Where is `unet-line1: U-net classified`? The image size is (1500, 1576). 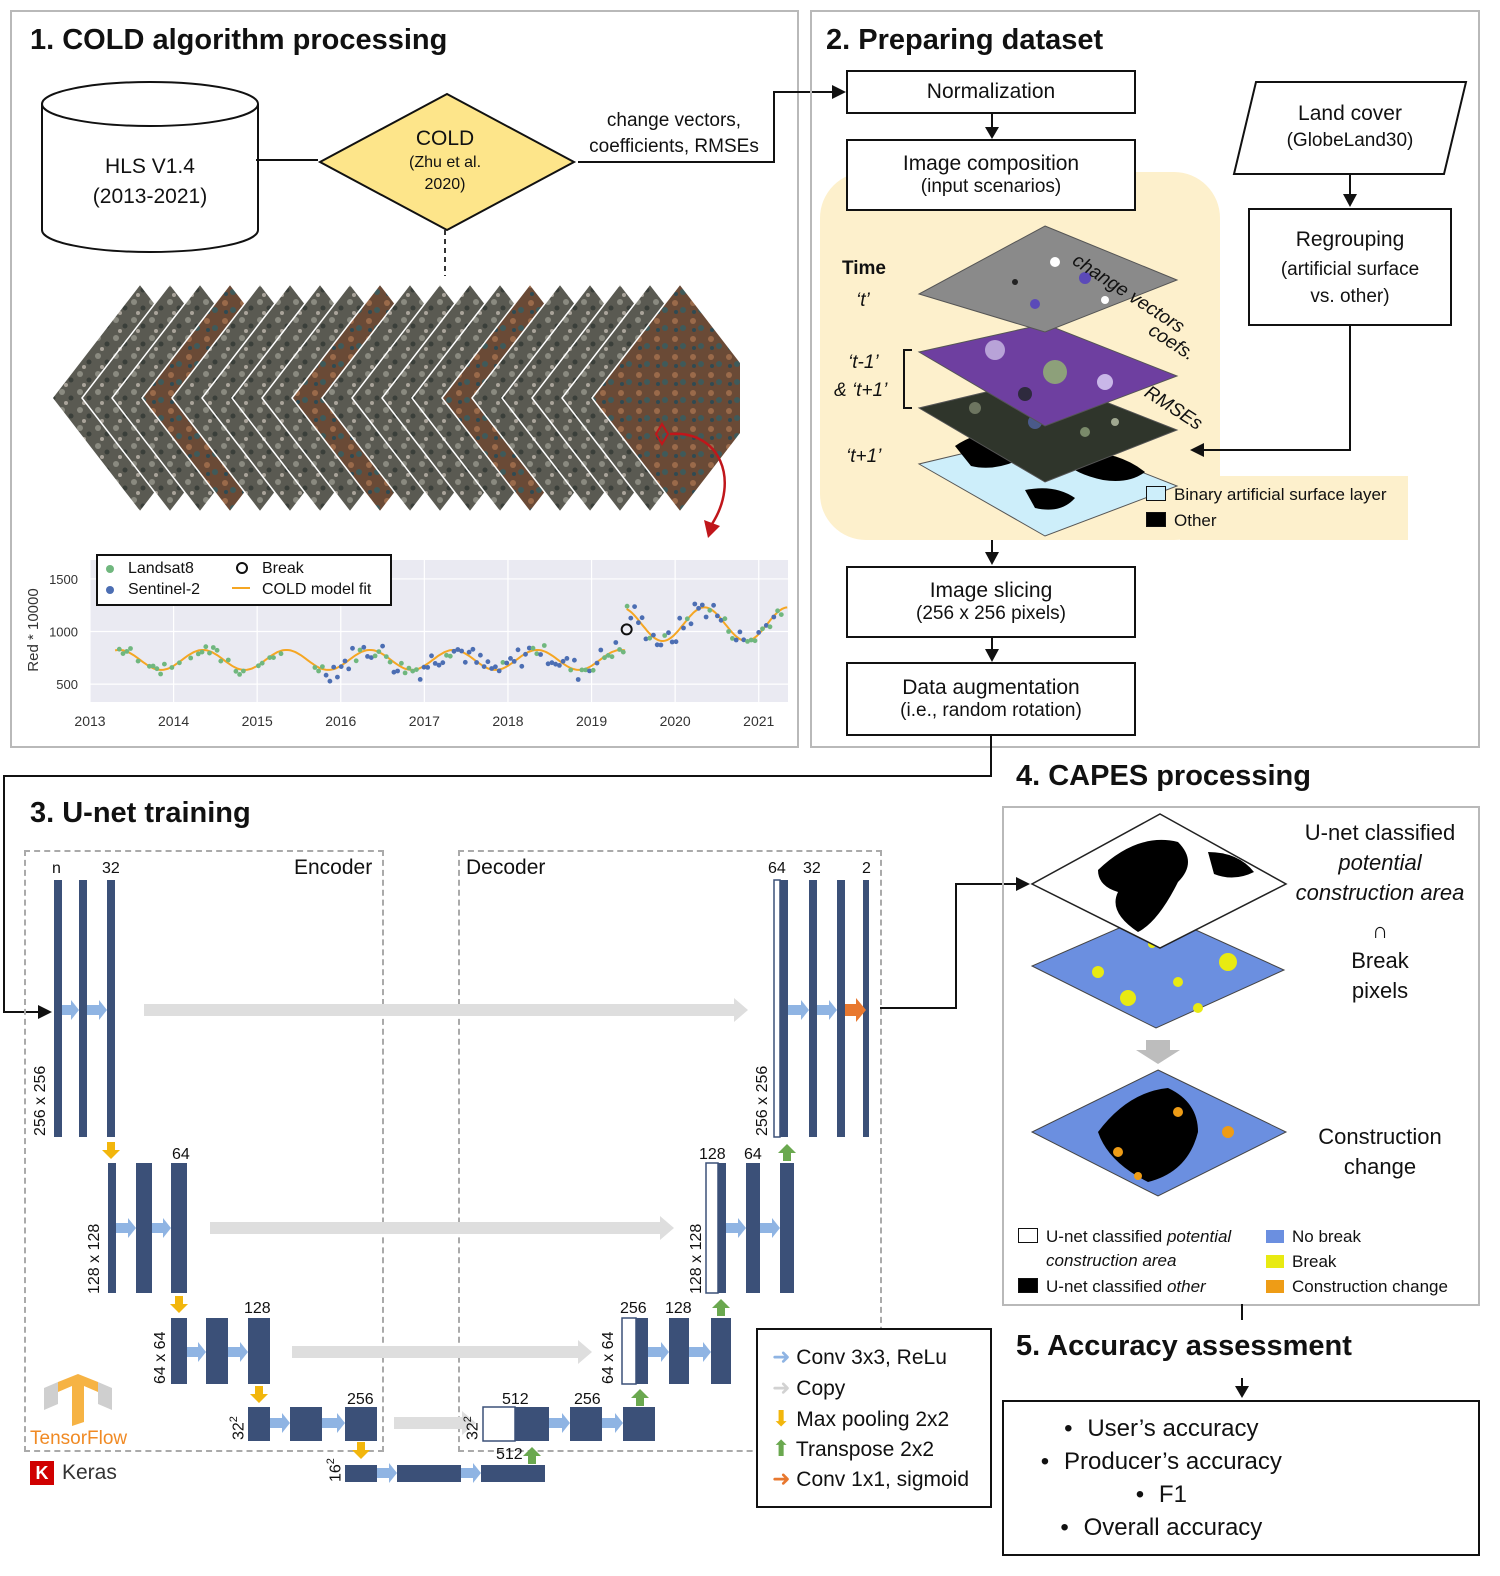
unet-line1: U-net classified is located at coordinates (1380, 832).